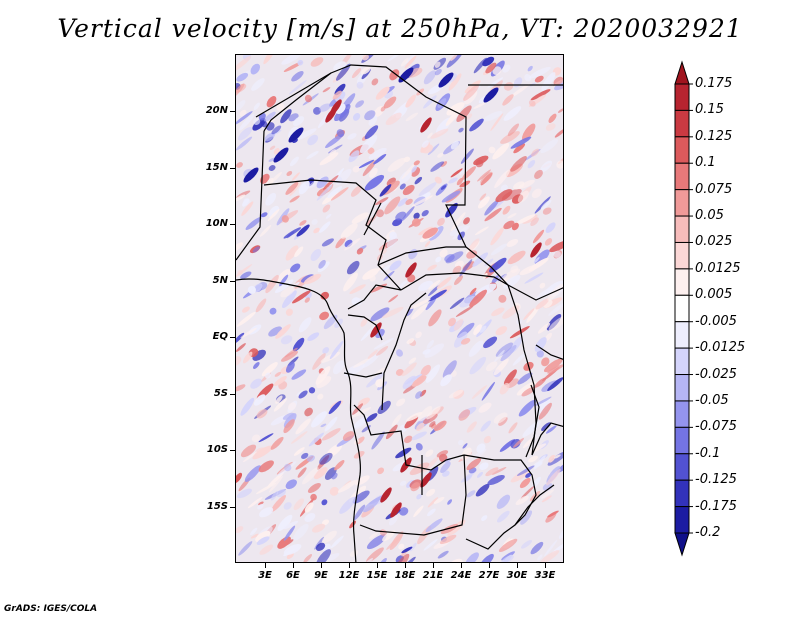  I want to click on lon-label: 33E, so click(545, 575).